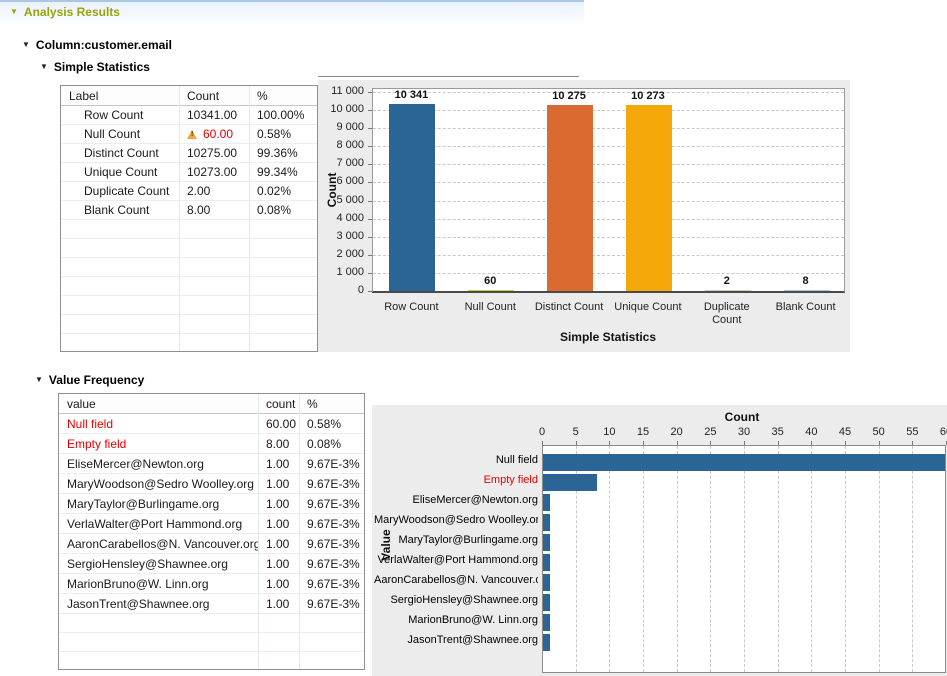 The height and width of the screenshot is (676, 947). What do you see at coordinates (97, 45) in the screenshot?
I see `column-section-toggle: ▼ Column:customer.email` at bounding box center [97, 45].